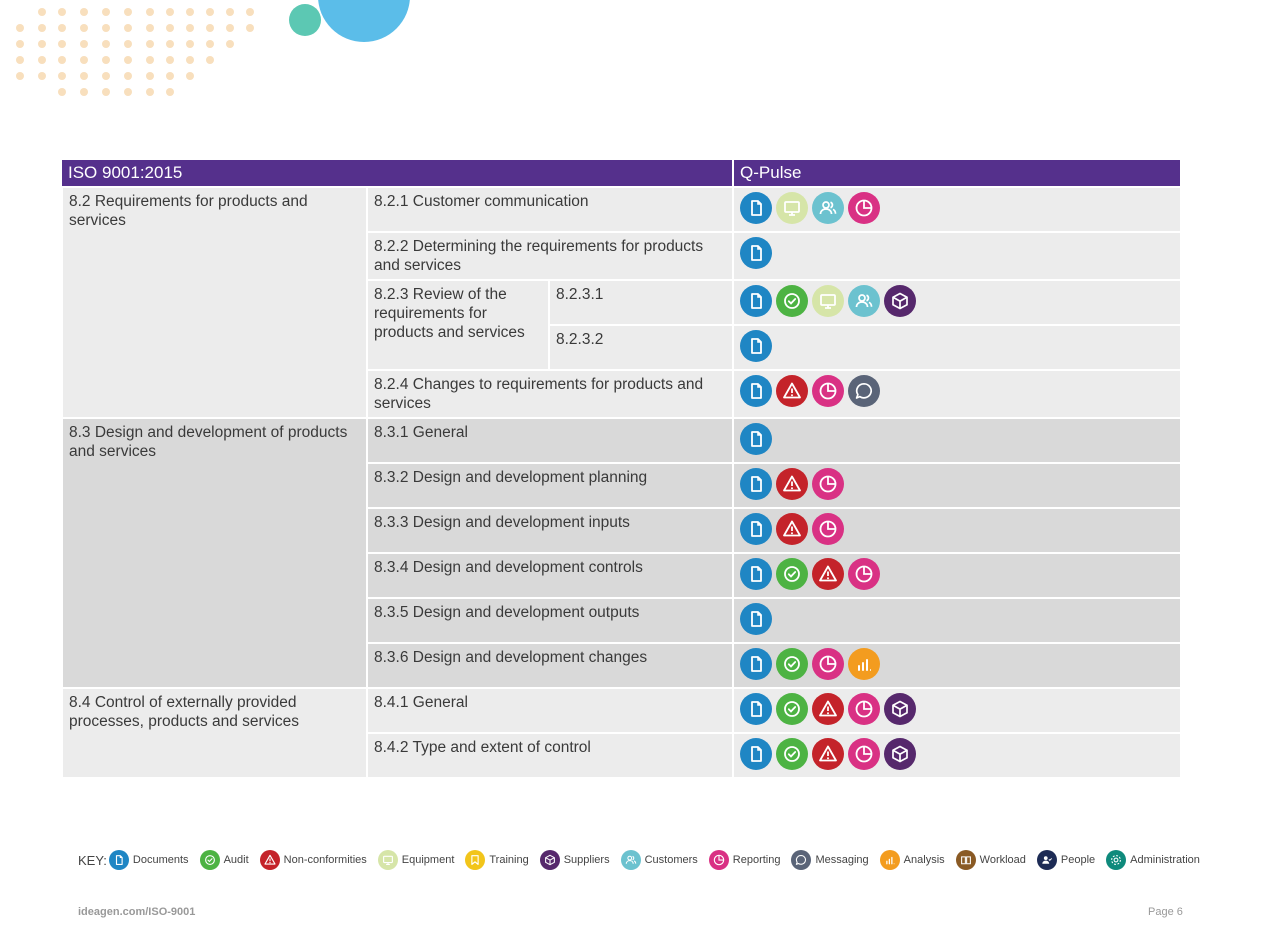 This screenshot has width=1263, height=946. I want to click on clause-cell: 8.3.3 Design and development inputs, so click(550, 530).